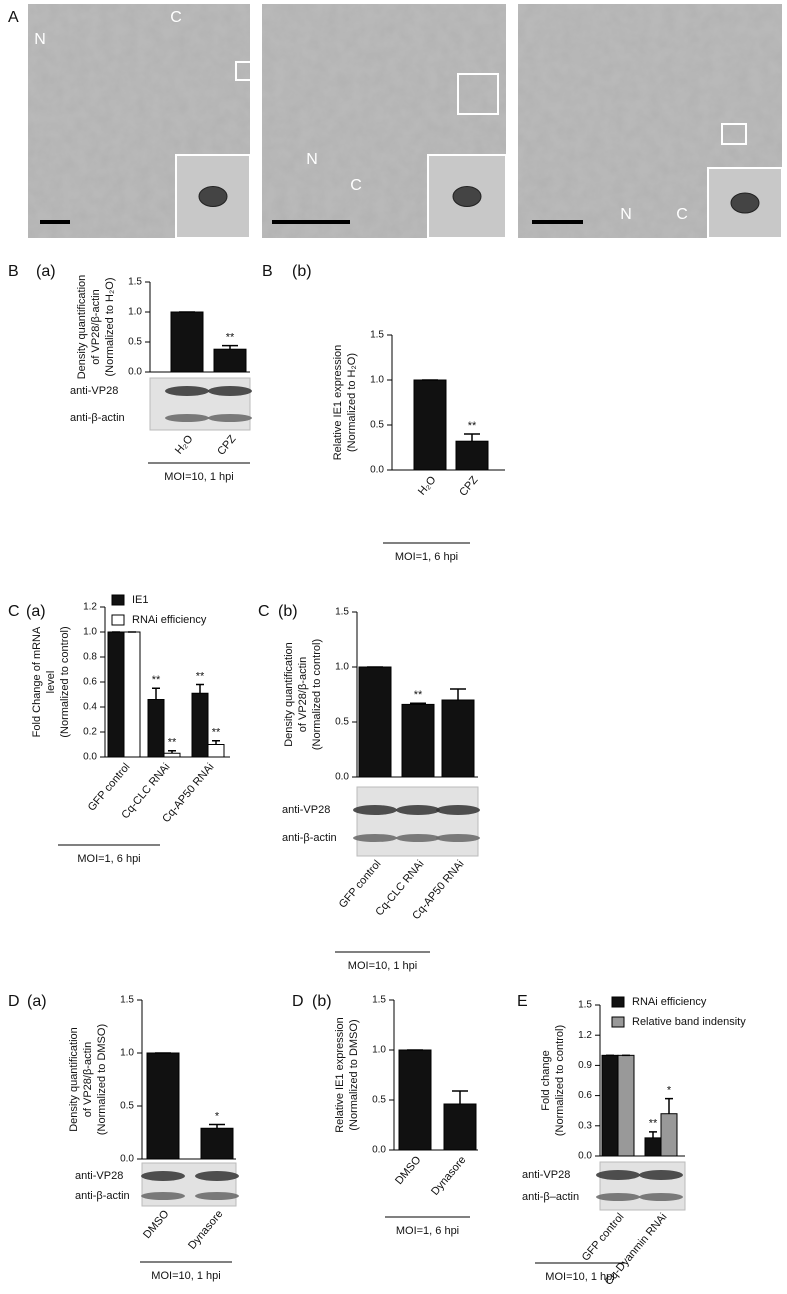 This screenshot has height=1294, width=787. What do you see at coordinates (90, 657) in the screenshot?
I see `y-tick-label: 0.8` at bounding box center [90, 657].